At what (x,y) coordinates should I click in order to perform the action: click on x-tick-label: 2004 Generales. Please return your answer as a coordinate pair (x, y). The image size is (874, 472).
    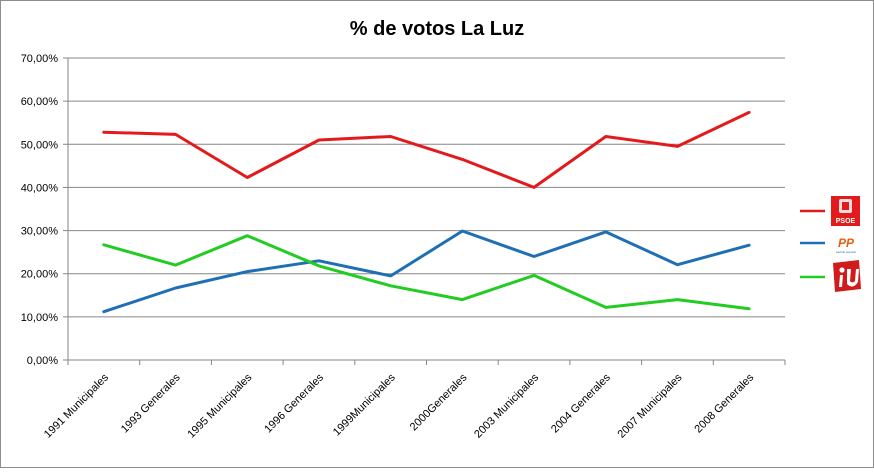
    Looking at the image, I should click on (581, 403).